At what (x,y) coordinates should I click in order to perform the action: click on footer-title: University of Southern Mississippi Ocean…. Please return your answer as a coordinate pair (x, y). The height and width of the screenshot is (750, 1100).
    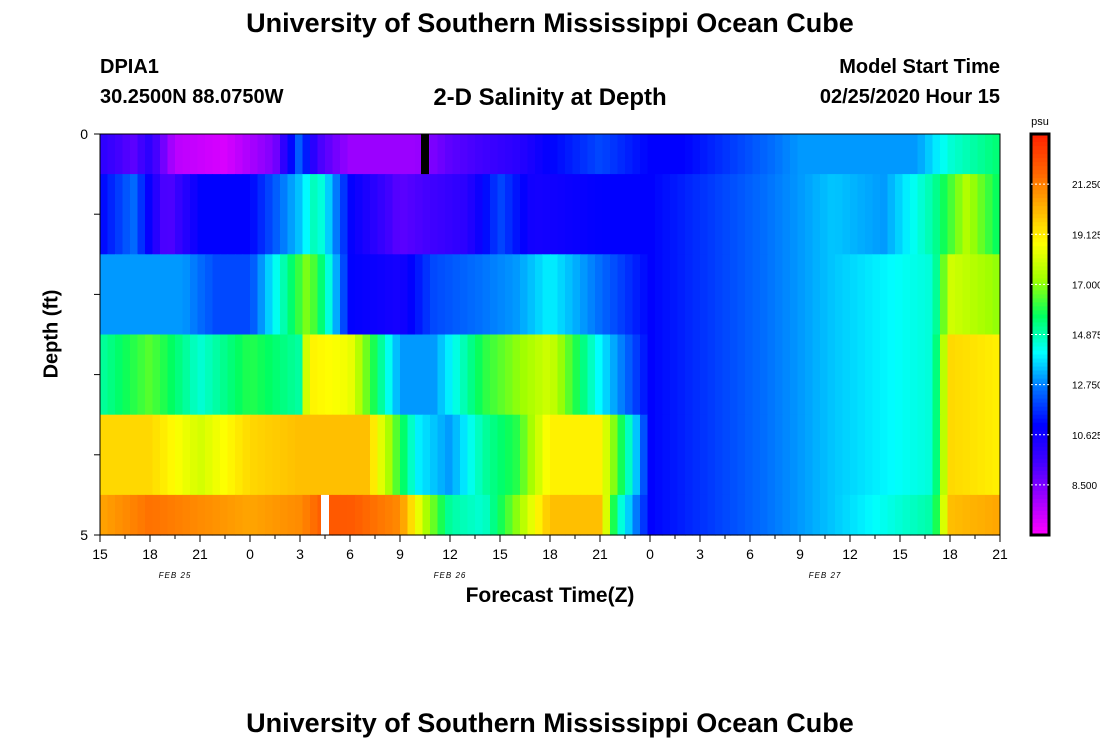
    Looking at the image, I should click on (550, 723).